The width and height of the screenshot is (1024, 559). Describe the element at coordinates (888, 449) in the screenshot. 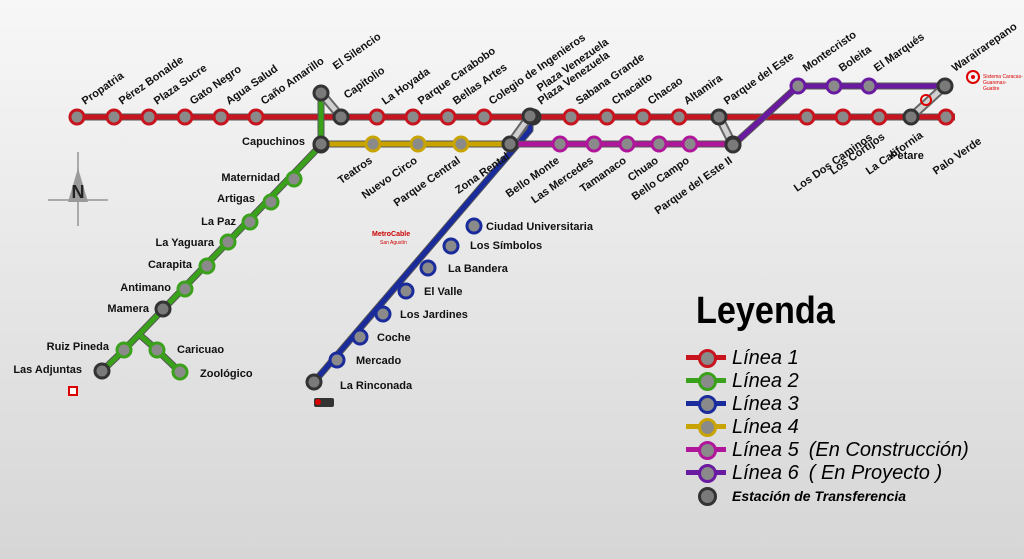

I see `legend-line-note: (En Construcción)` at that location.